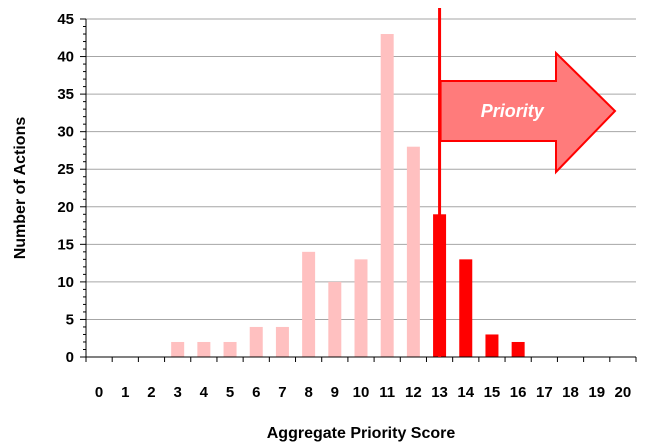 Image resolution: width=646 pixels, height=447 pixels. I want to click on x-tick-label-13: 13, so click(439, 392).